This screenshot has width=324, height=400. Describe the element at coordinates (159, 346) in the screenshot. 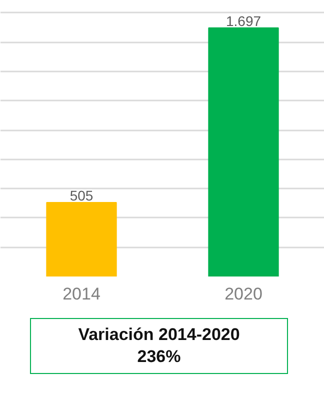

I see `text: Variación 2014-2020 236%` at that location.